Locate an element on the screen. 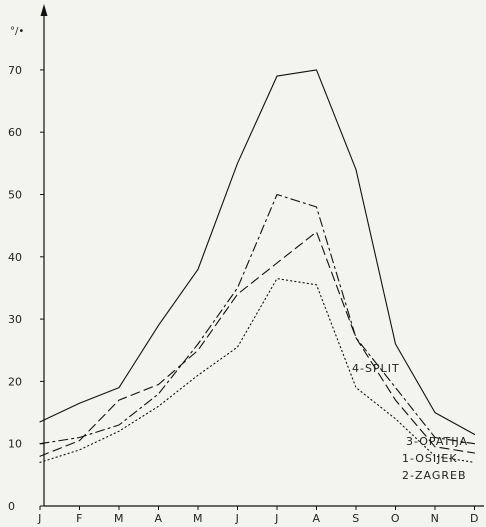  x-tick-label: D is located at coordinates (474, 518).